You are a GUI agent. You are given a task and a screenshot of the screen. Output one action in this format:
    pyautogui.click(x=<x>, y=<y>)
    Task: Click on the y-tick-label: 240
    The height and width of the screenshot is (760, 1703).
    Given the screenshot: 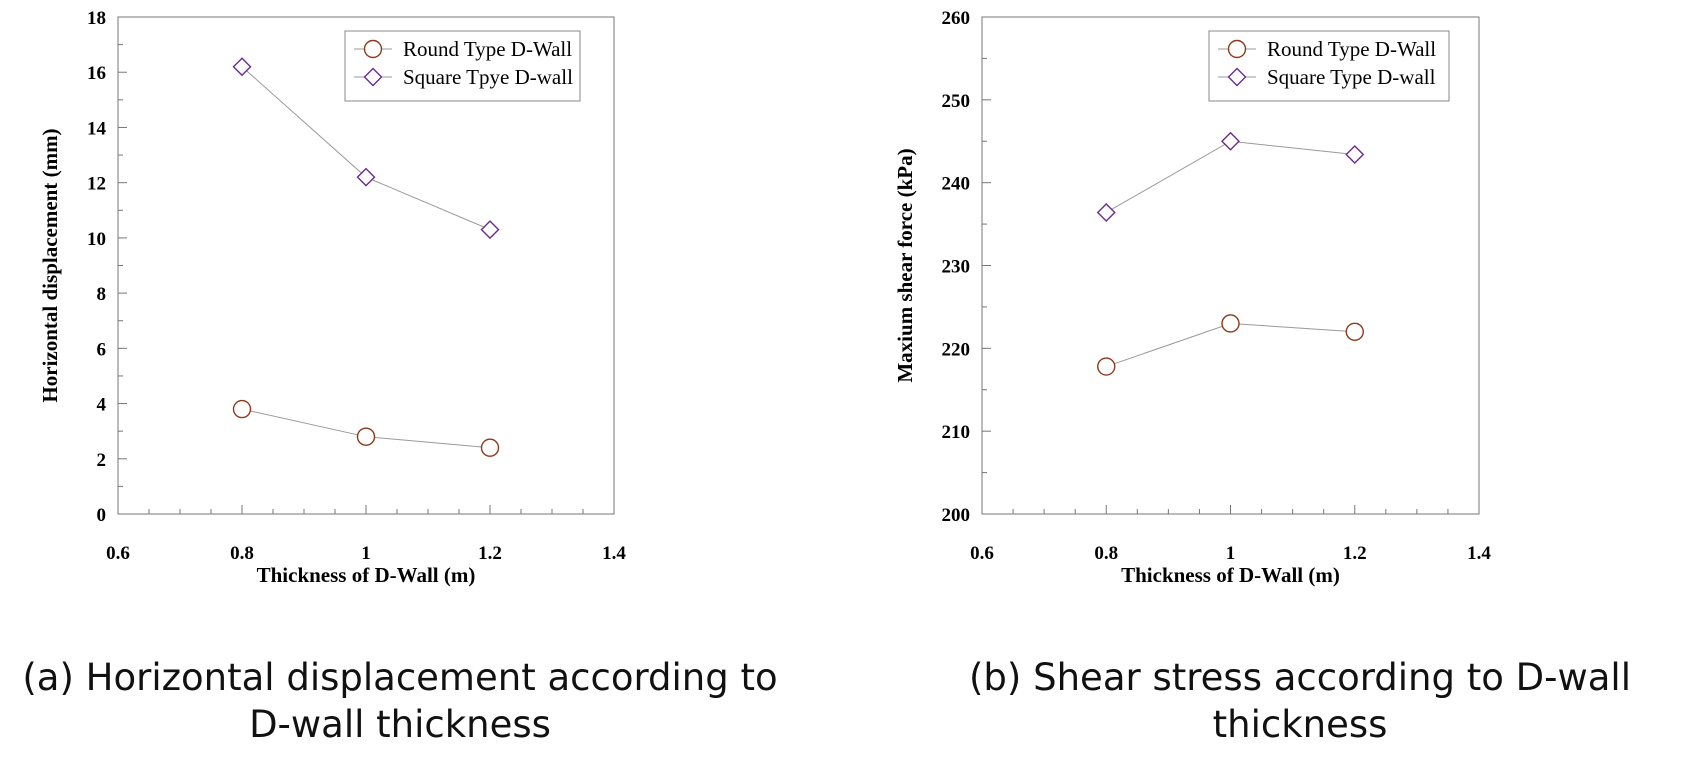 What is the action you would take?
    pyautogui.click(x=956, y=184)
    